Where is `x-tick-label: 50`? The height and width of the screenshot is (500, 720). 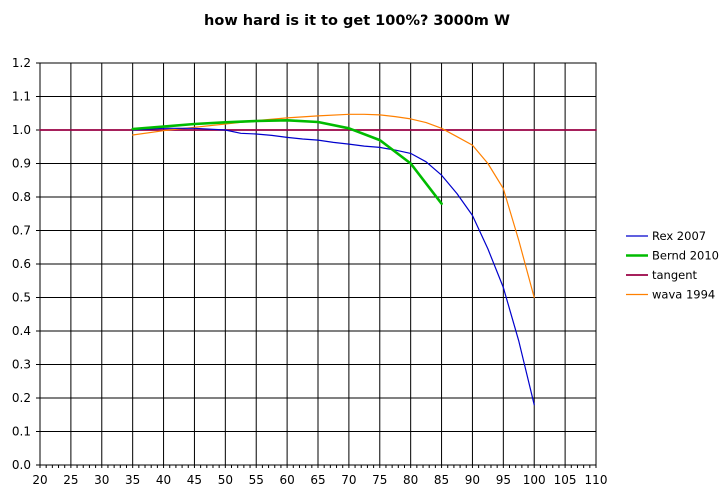 x-tick-label: 50 is located at coordinates (225, 480).